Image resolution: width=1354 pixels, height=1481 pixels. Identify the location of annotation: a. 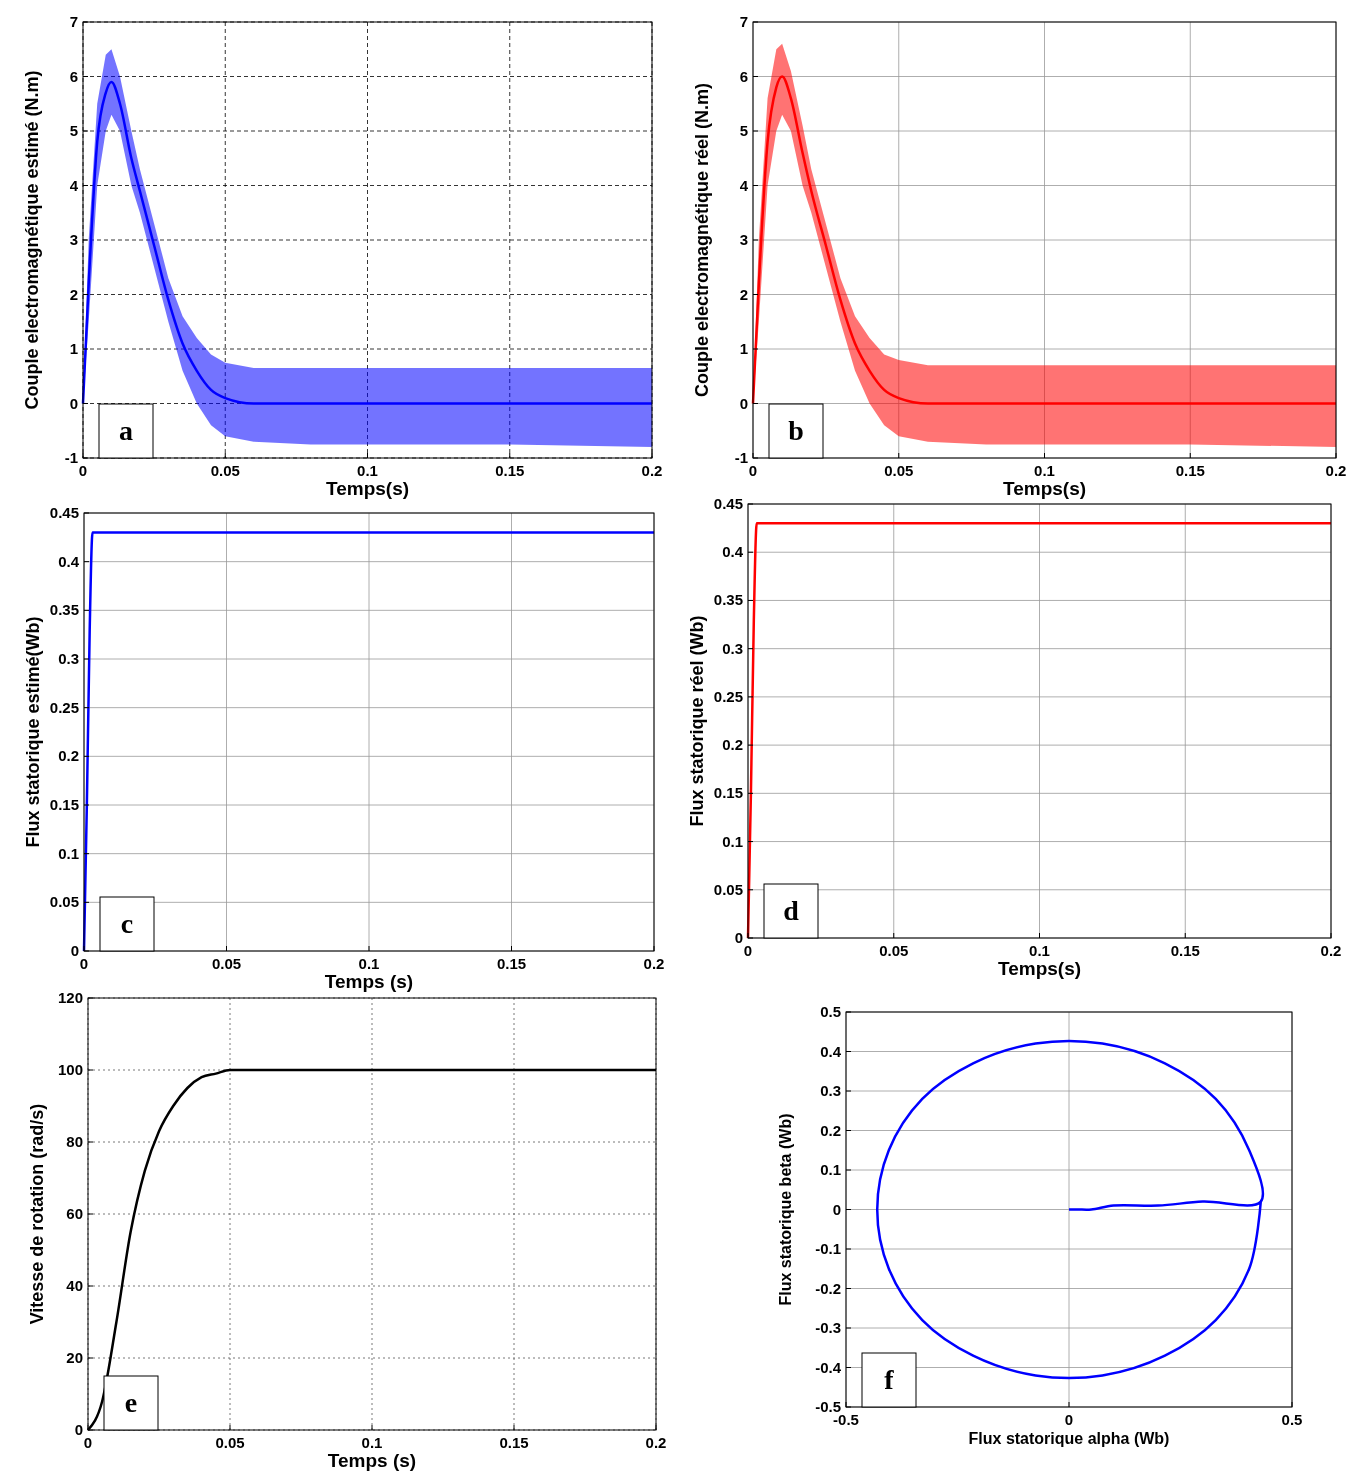
(126, 430).